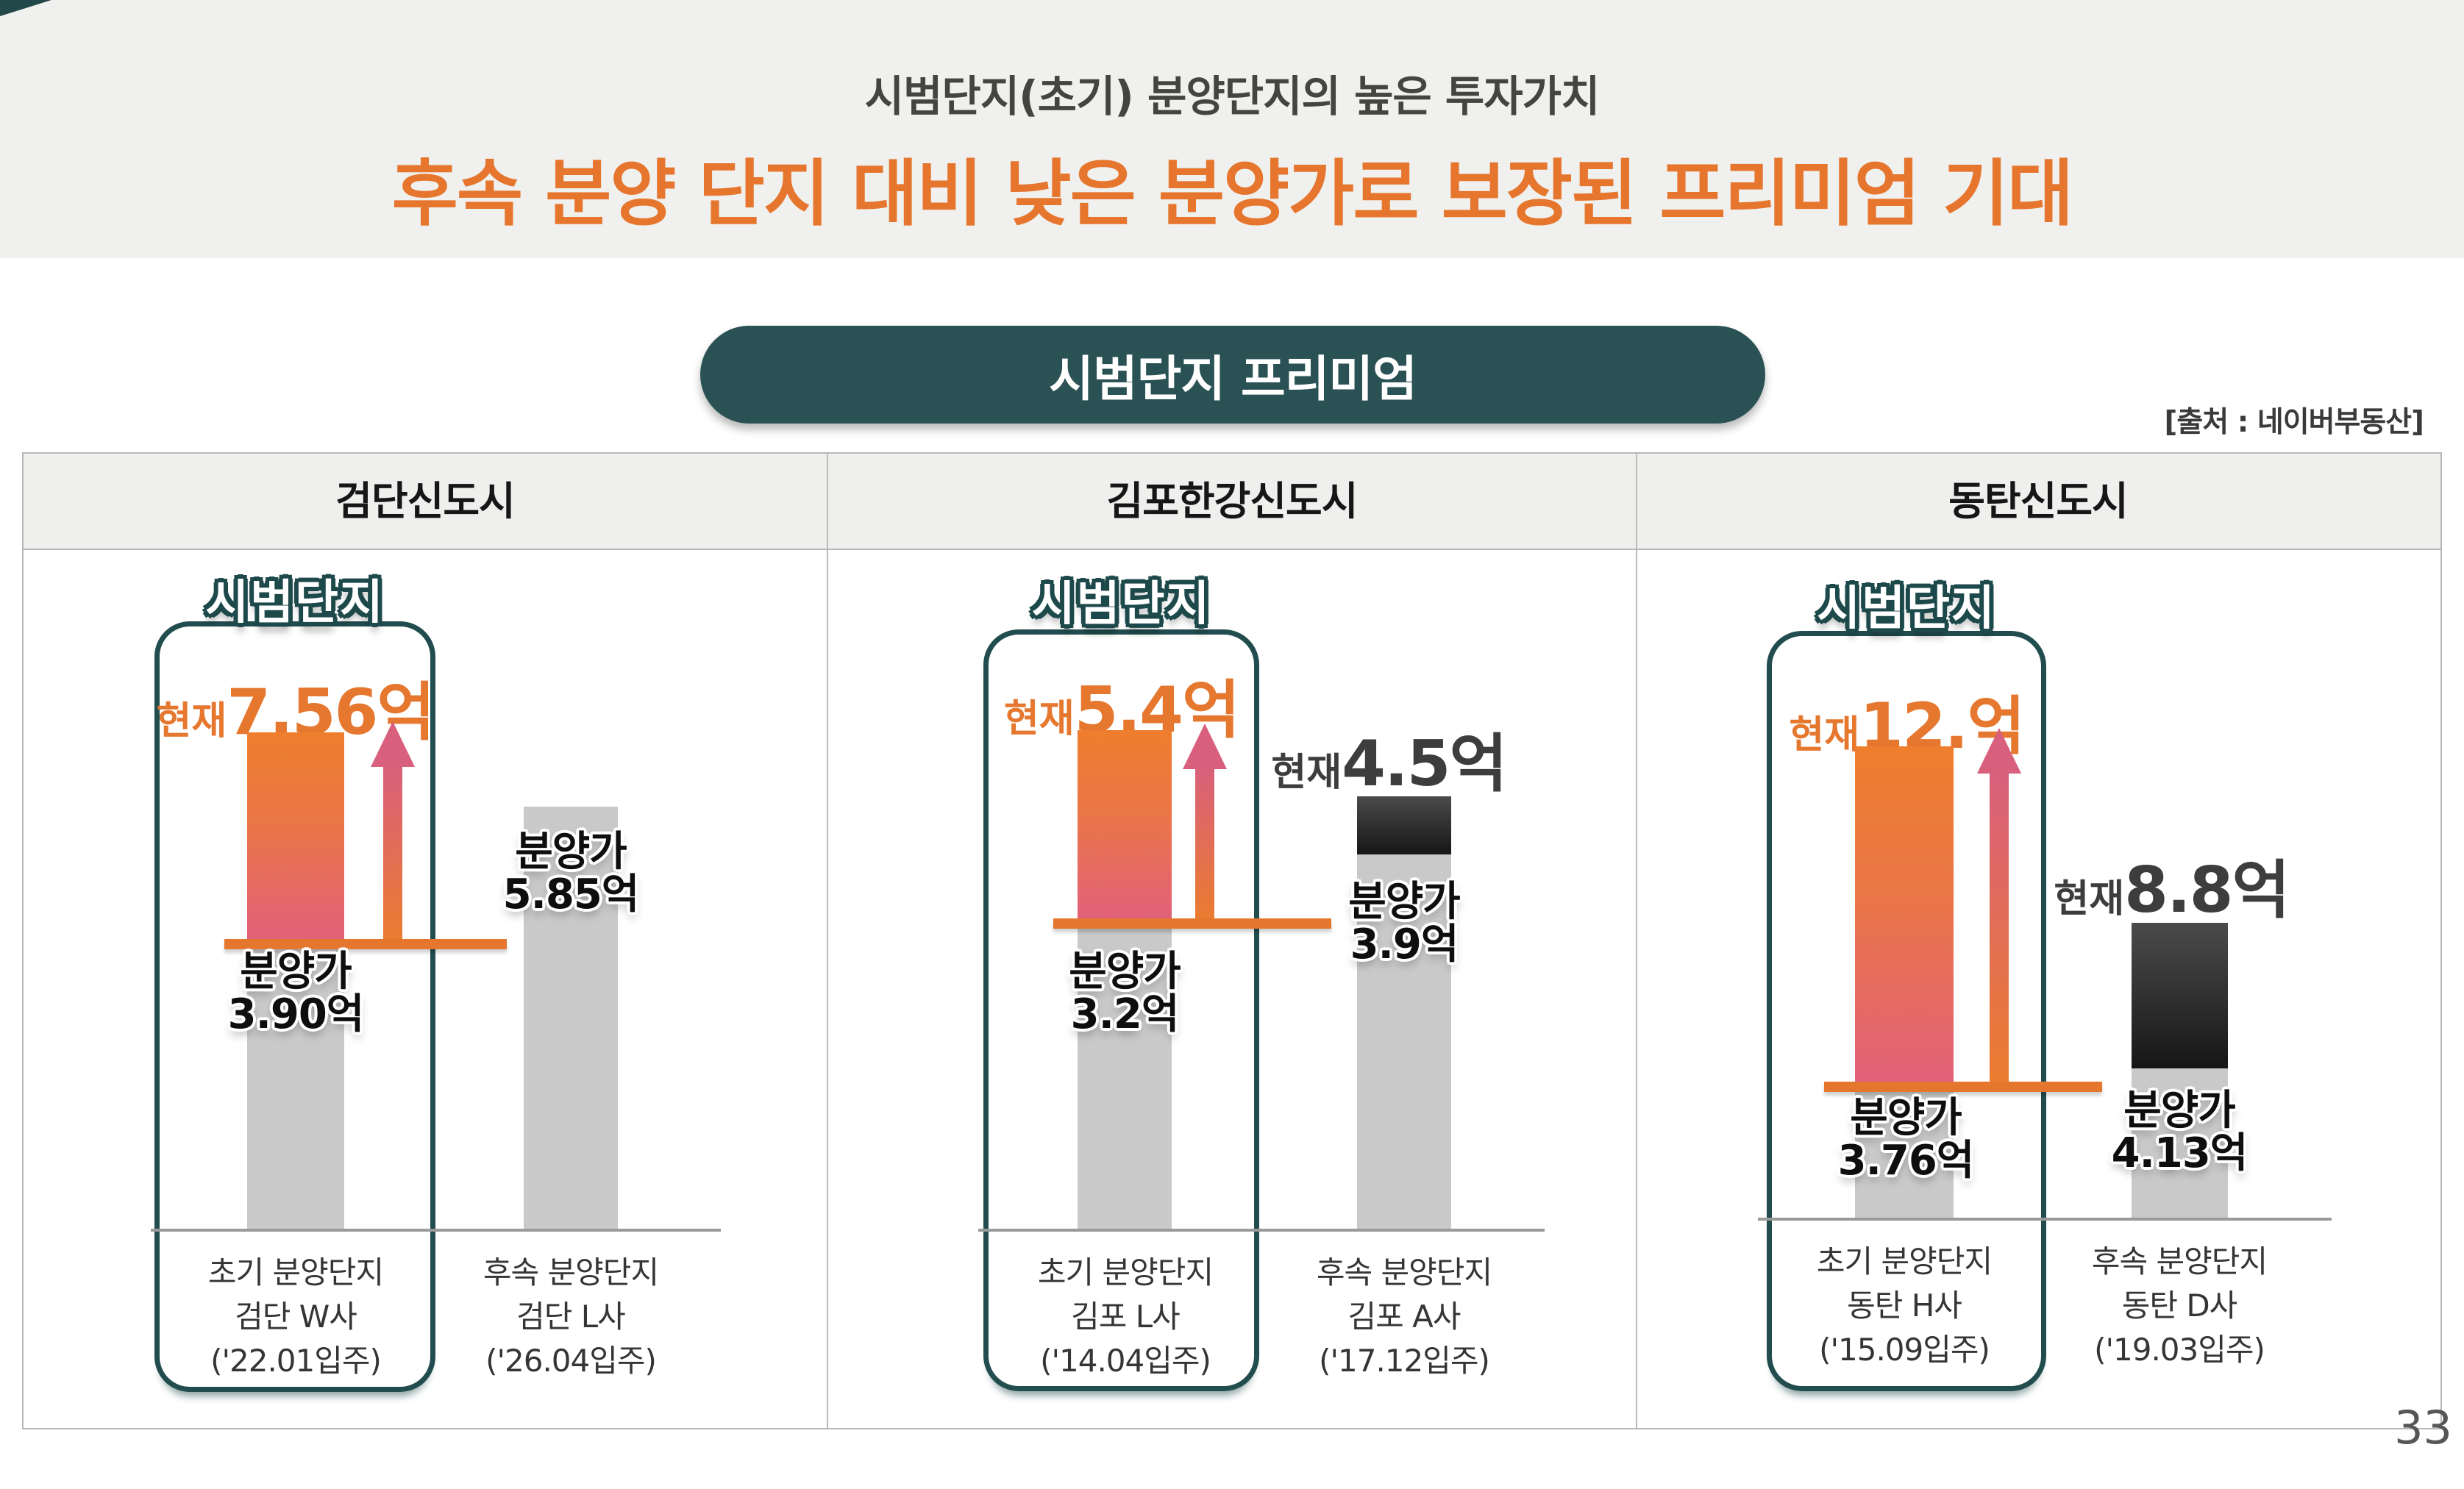 The width and height of the screenshot is (2464, 1489). I want to click on caption-line: 김포 A사, so click(1404, 1317).